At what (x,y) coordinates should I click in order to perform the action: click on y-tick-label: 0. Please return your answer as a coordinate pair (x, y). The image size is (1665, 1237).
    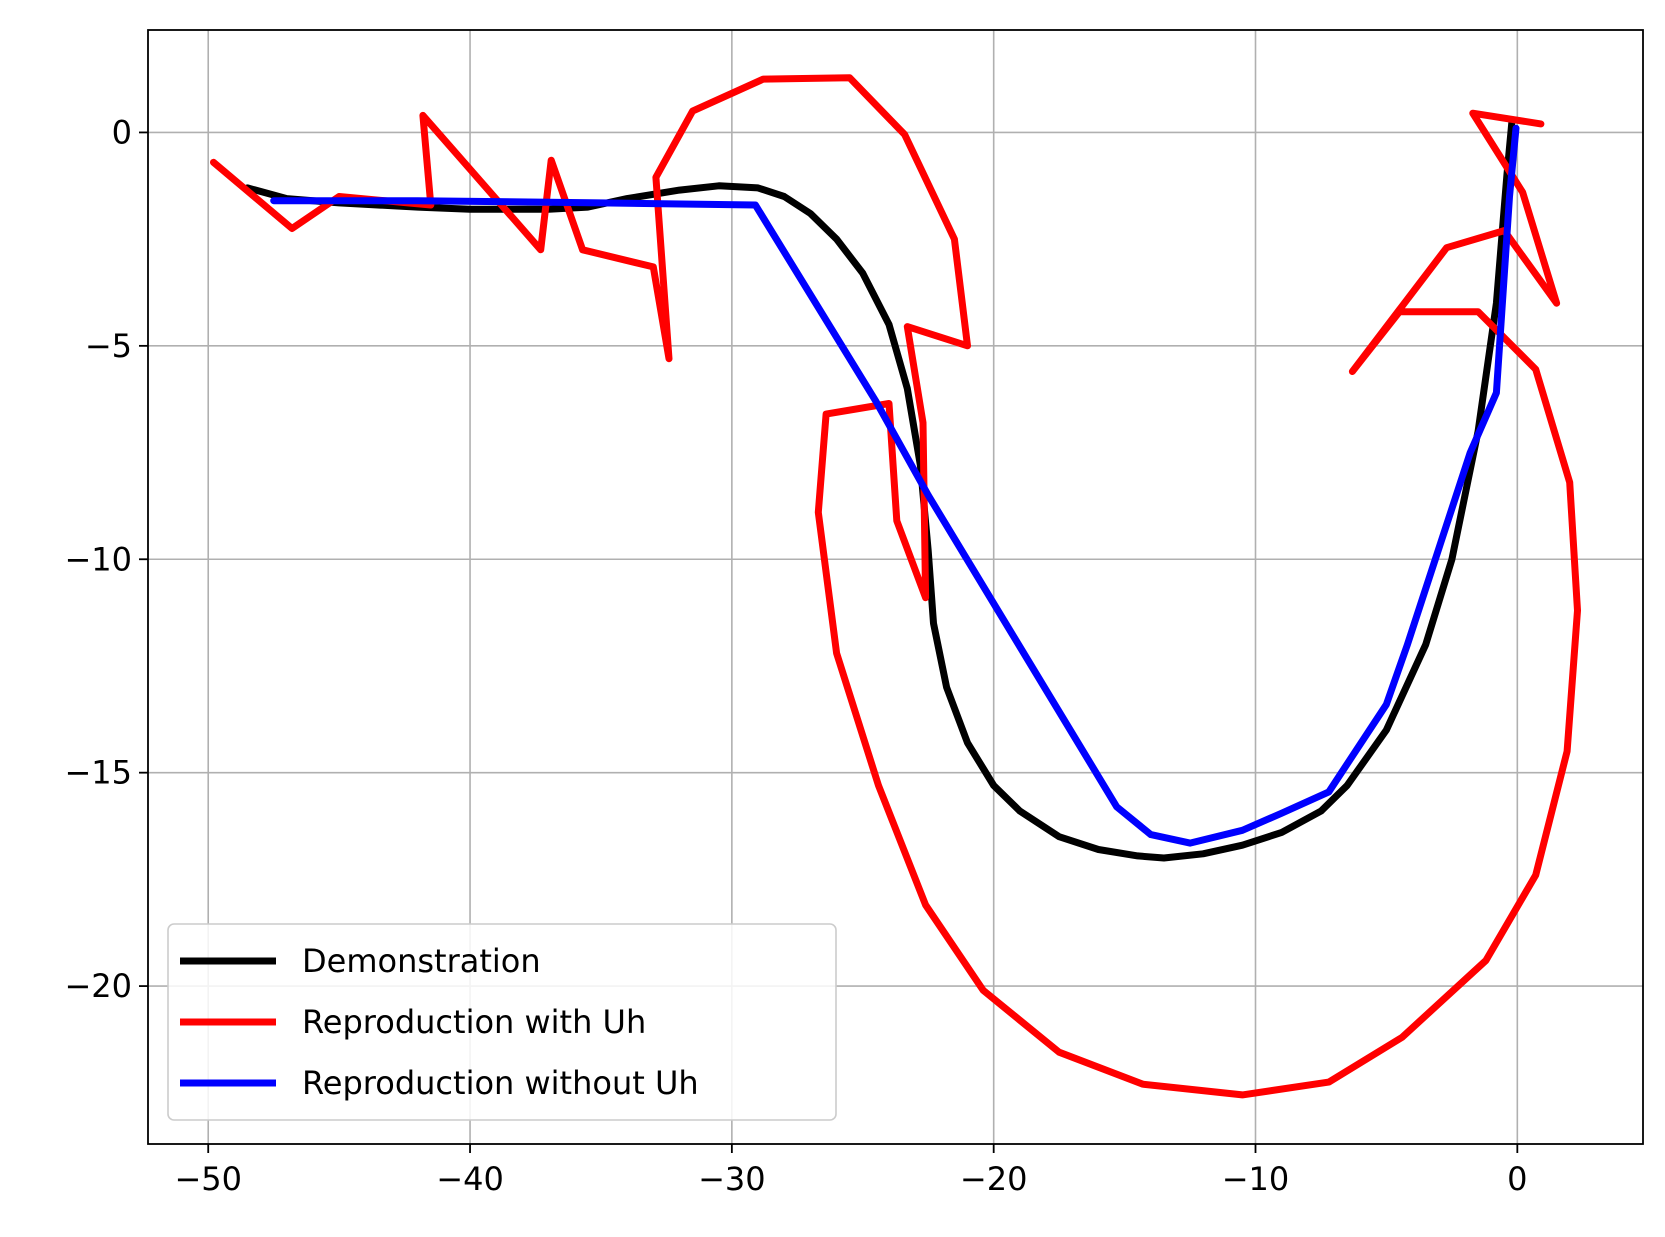
    Looking at the image, I should click on (122, 132).